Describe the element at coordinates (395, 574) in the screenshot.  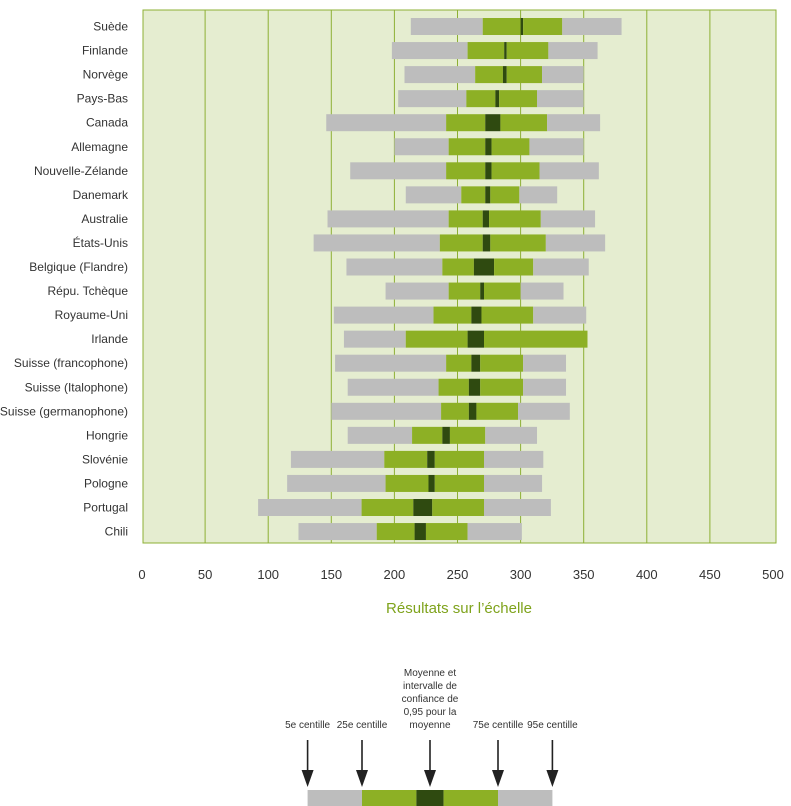
I see `x-tick-label: 200` at that location.